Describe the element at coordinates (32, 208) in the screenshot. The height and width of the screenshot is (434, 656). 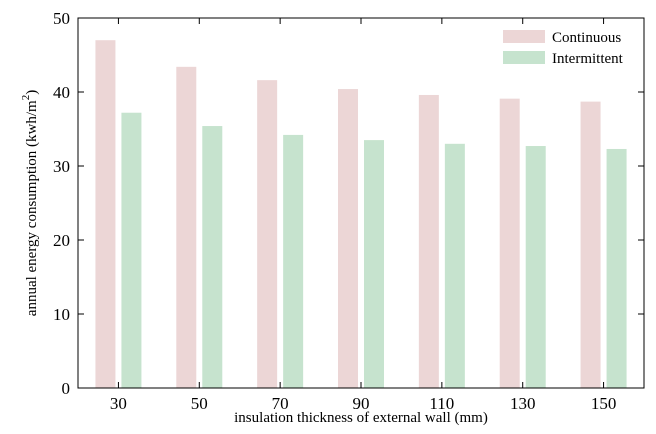
I see `y-axis-label-main: annual energy consumption (kwh/m` at that location.